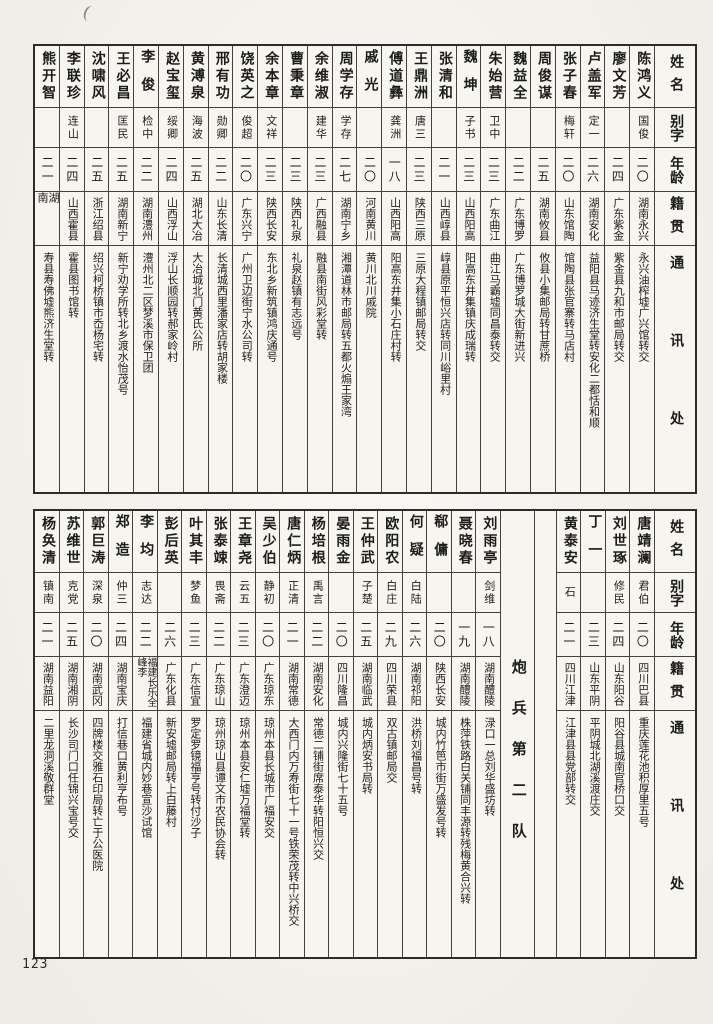 Image resolution: width=713 pixels, height=1024 pixels. Describe the element at coordinates (194, 834) in the screenshot. I see `entry-address-cell: 罗定罗镜福亨号转付沙子` at that location.